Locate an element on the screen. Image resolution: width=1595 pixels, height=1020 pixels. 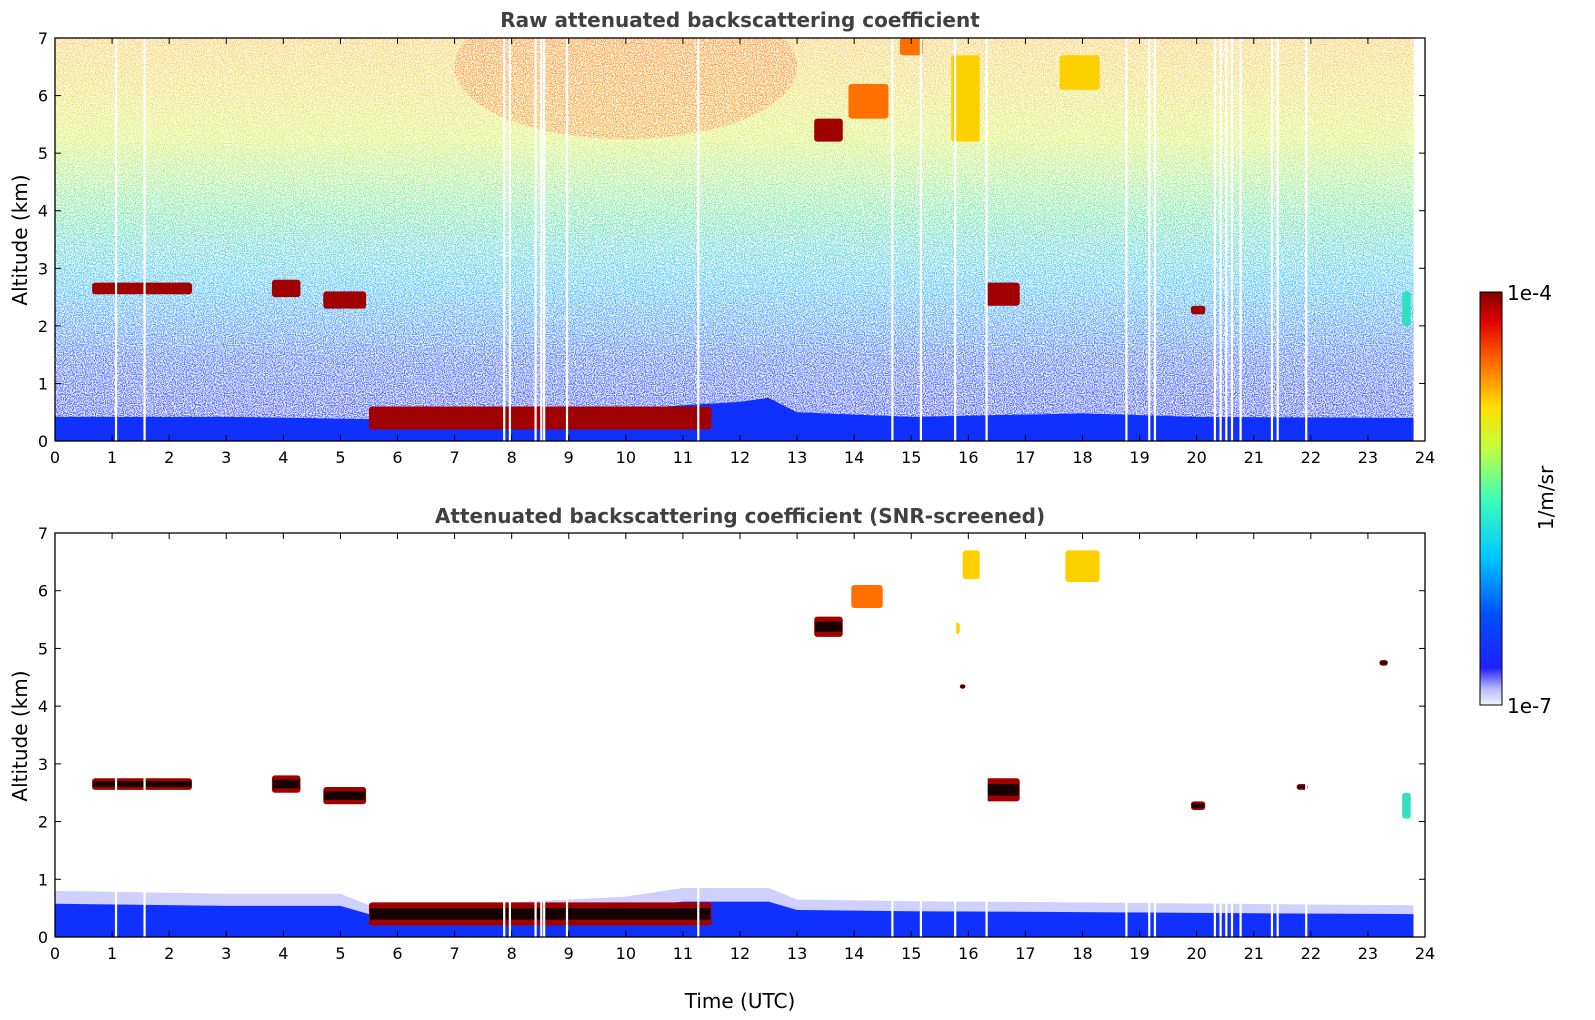
x-tick-label: 20 is located at coordinates (1196, 457).